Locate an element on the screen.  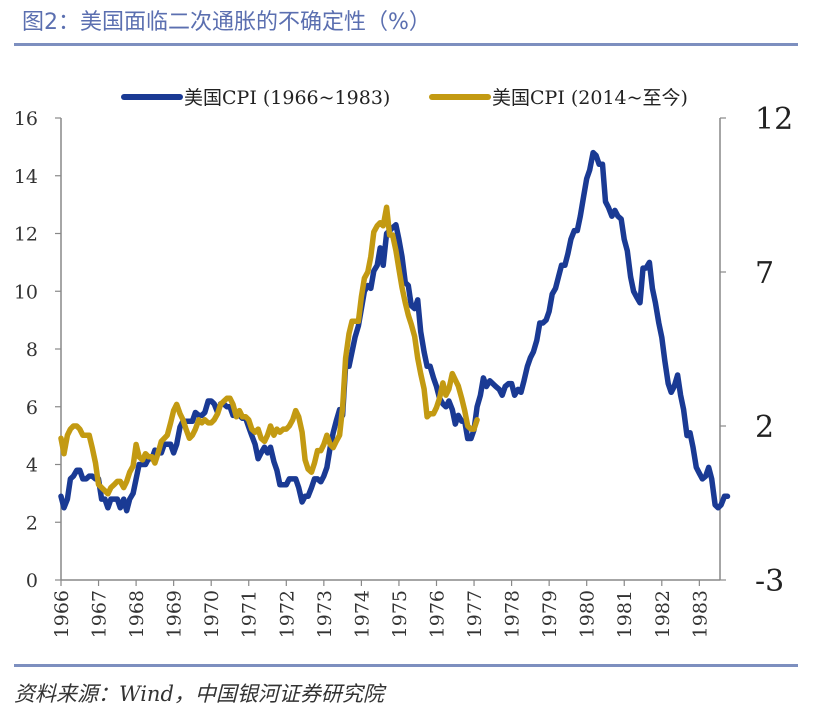
x-tick-label: 1967 is located at coordinates (100, 614).